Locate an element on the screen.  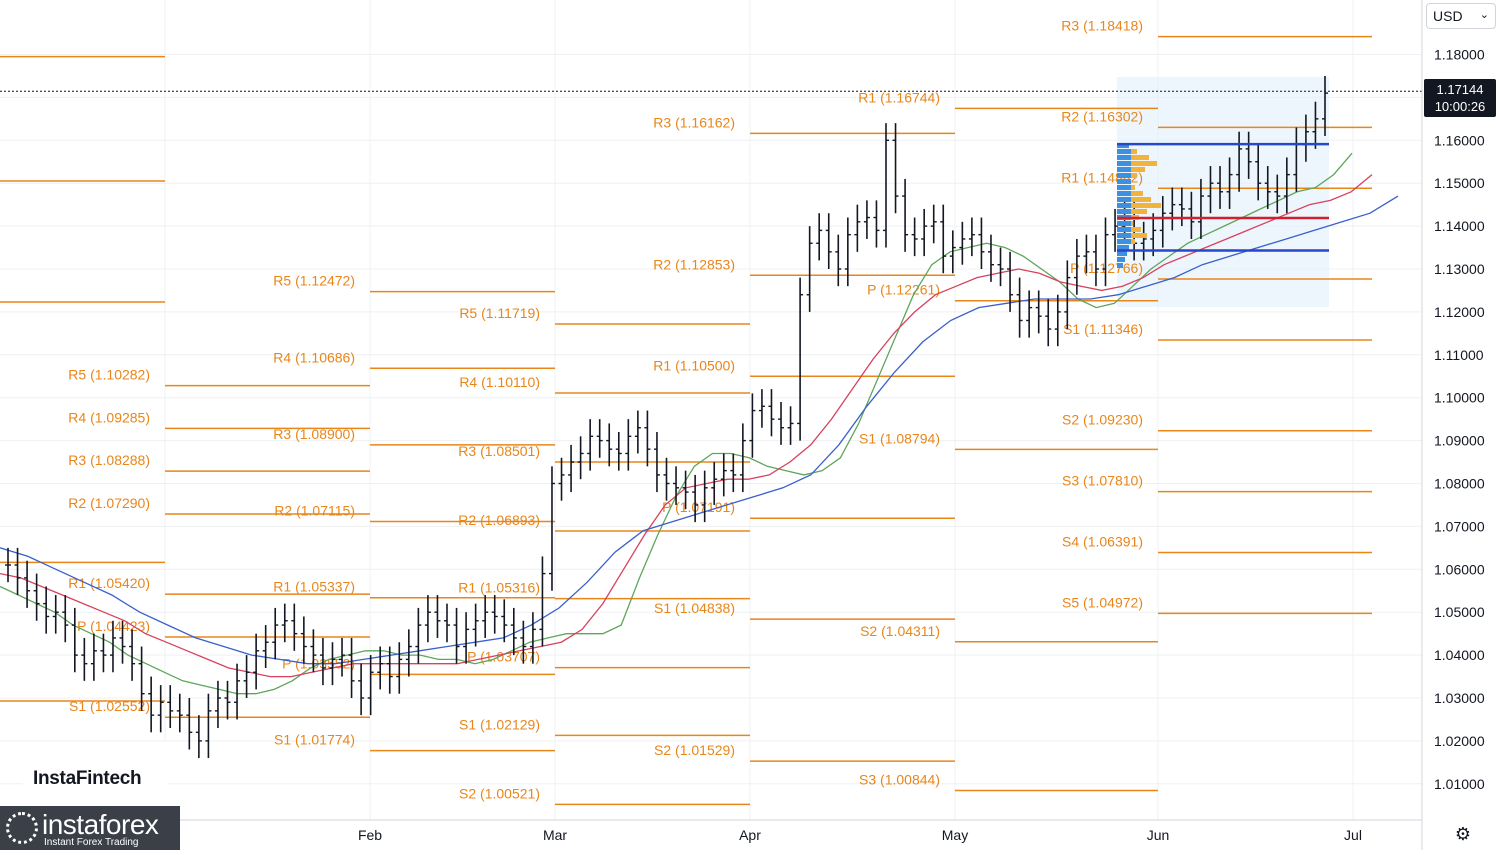
pivot-label: R2 (1.07115) is located at coordinates (314, 510).